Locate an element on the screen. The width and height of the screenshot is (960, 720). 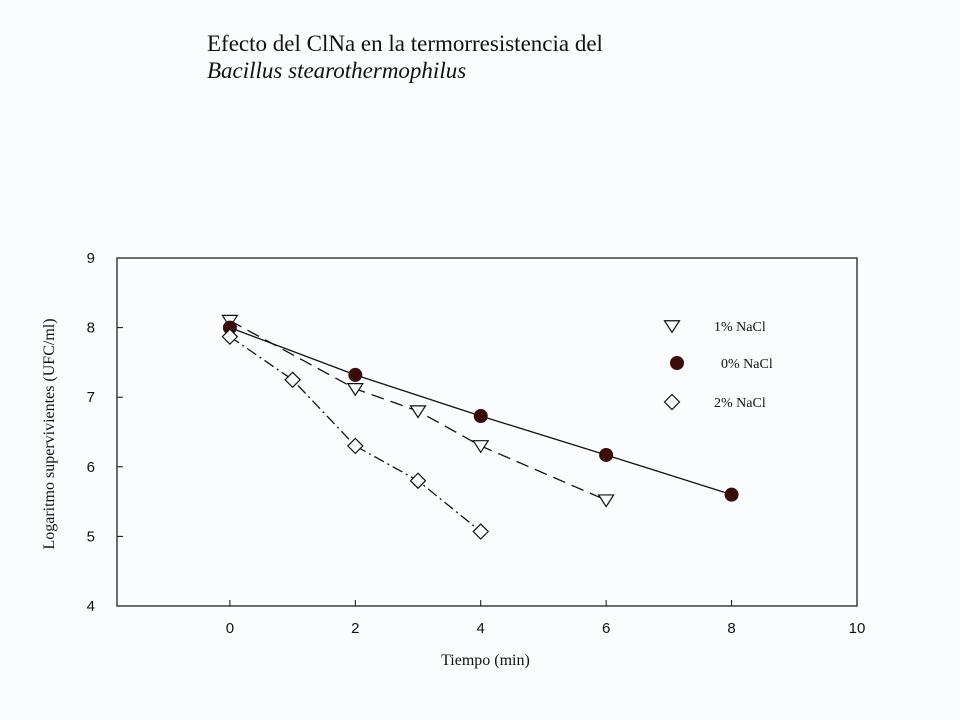
y-axis-title: Logaritmo supervivientes (UFC/ml) is located at coordinates (49, 433).